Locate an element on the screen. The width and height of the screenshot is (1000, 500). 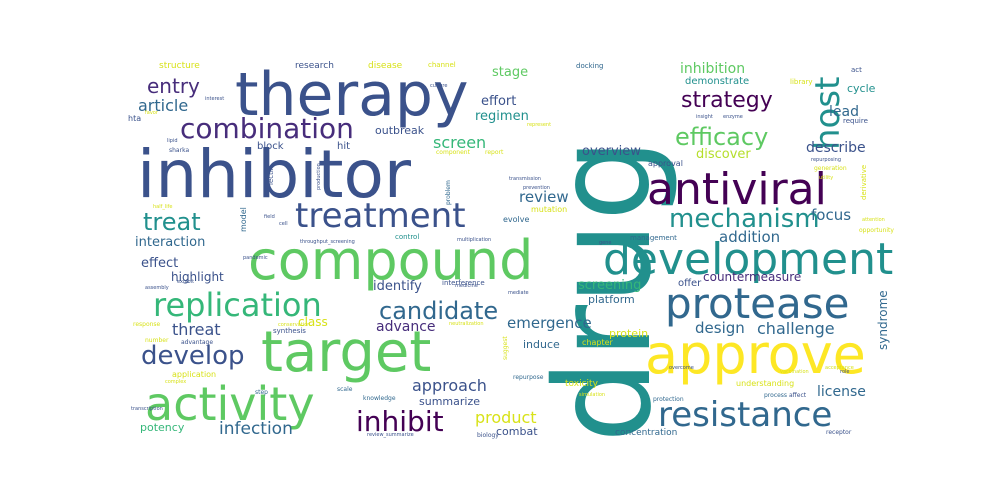
word-outbreak: outbreak is located at coordinates (400, 130).